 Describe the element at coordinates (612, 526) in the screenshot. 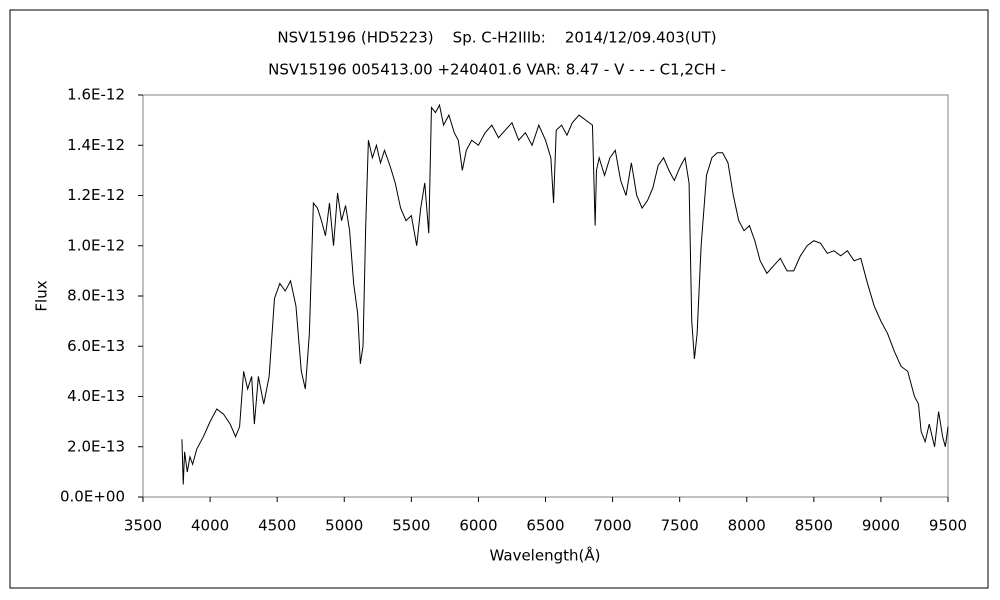

I see `x-tick-label: 7000` at that location.